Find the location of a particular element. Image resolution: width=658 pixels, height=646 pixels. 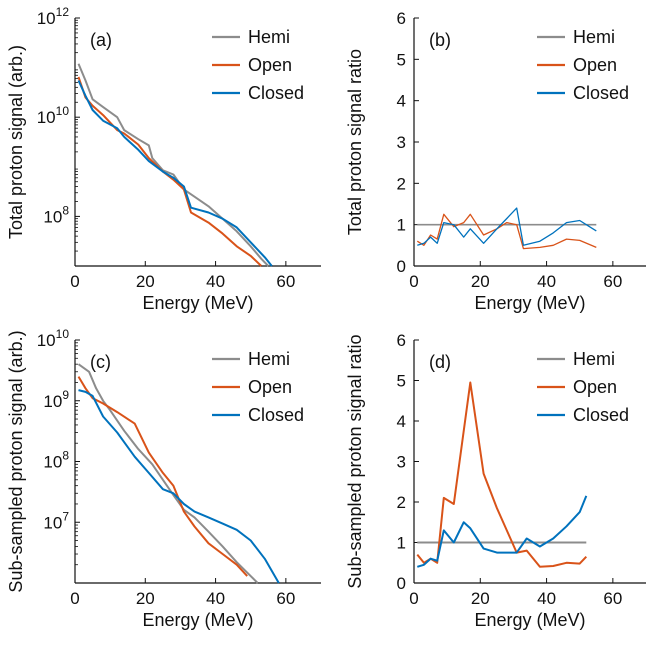

y-tick-label: 10⁹ is located at coordinates (56, 399).